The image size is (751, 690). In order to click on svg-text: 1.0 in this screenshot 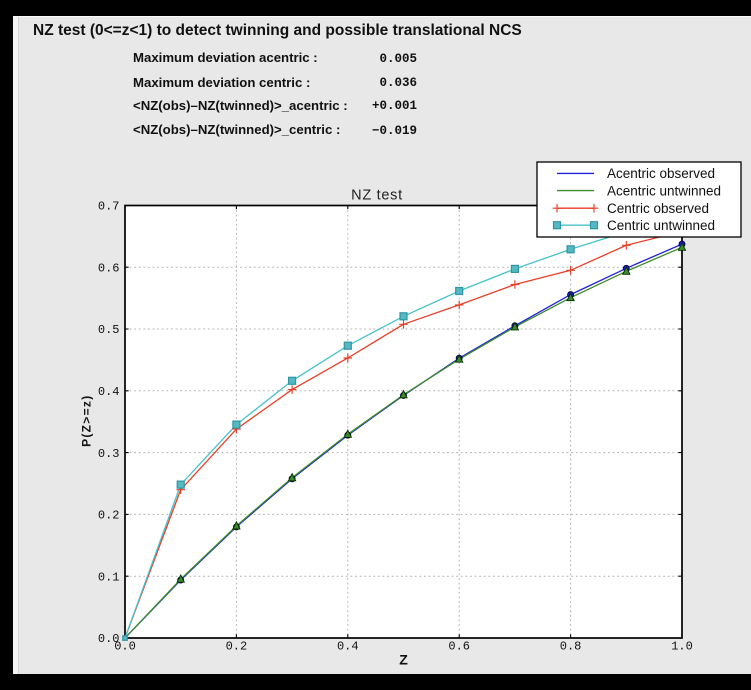, I will do `click(682, 646)`.